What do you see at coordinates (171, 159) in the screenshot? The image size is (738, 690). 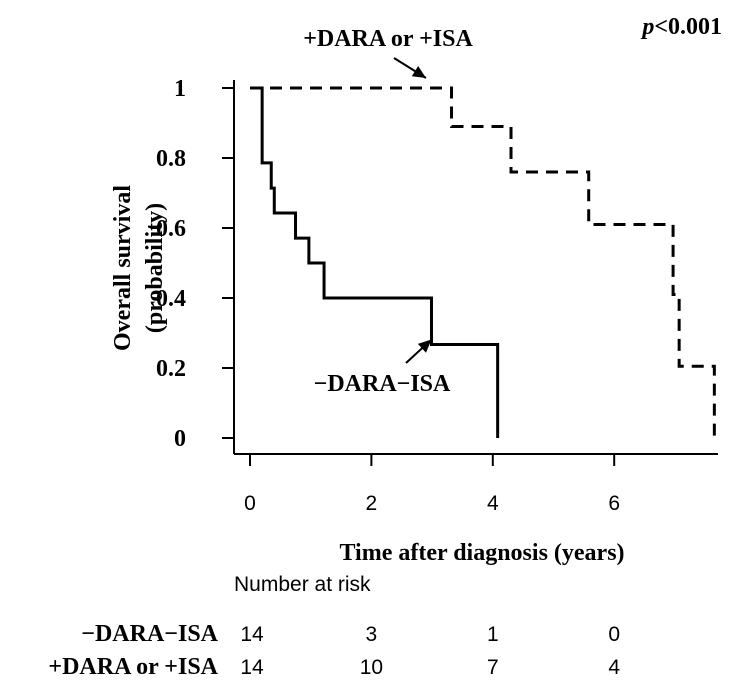 I see `y-tick-label: 0.8` at bounding box center [171, 159].